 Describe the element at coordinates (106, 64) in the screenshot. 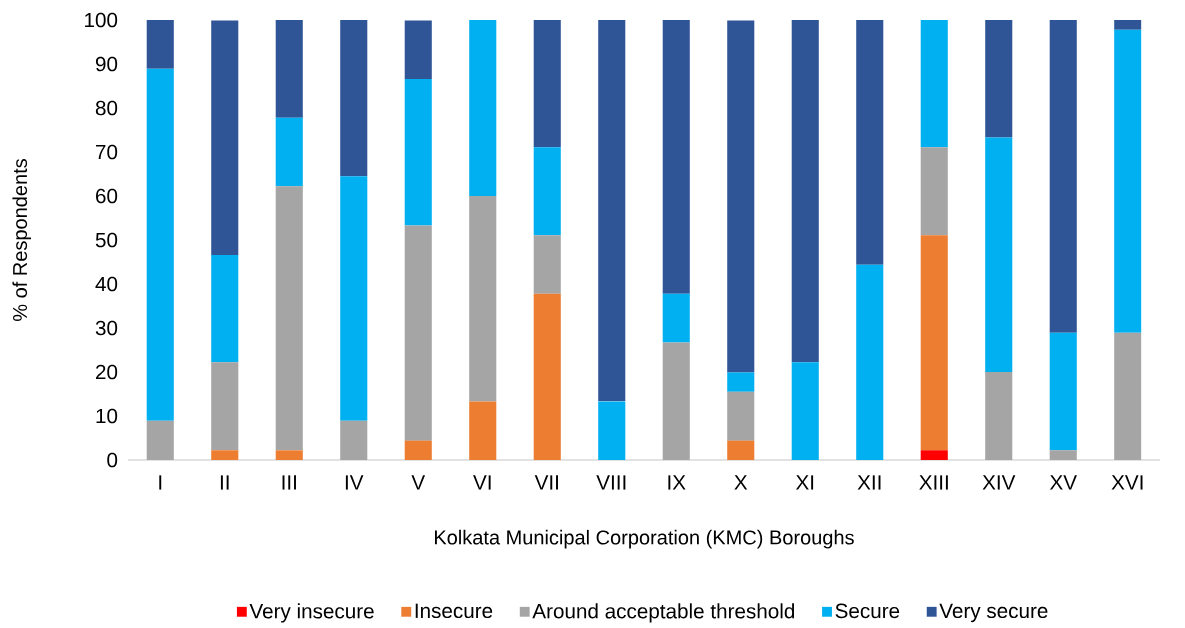

I see `y-tick-label: 90` at that location.